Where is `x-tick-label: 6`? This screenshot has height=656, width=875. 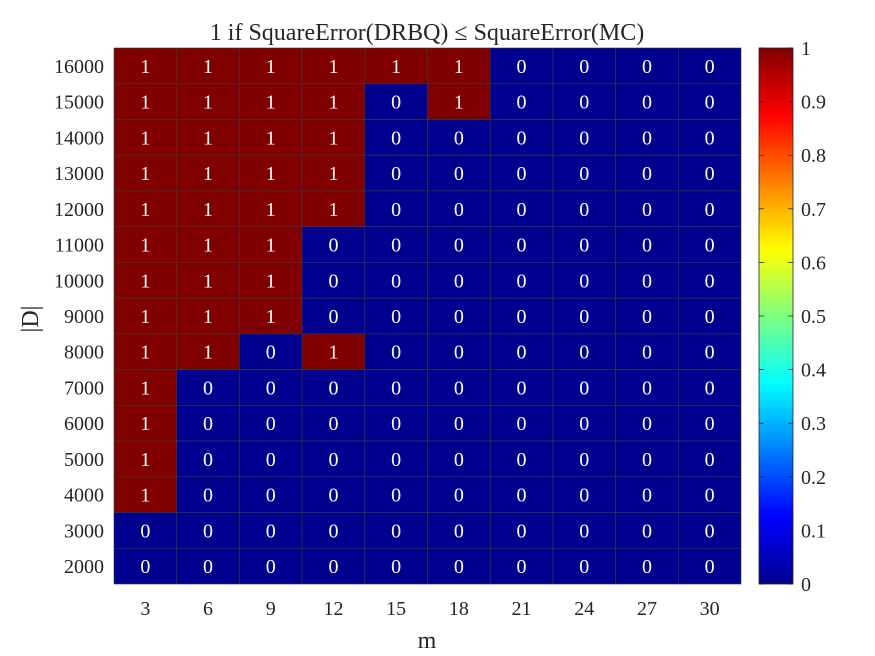
x-tick-label: 6 is located at coordinates (208, 609).